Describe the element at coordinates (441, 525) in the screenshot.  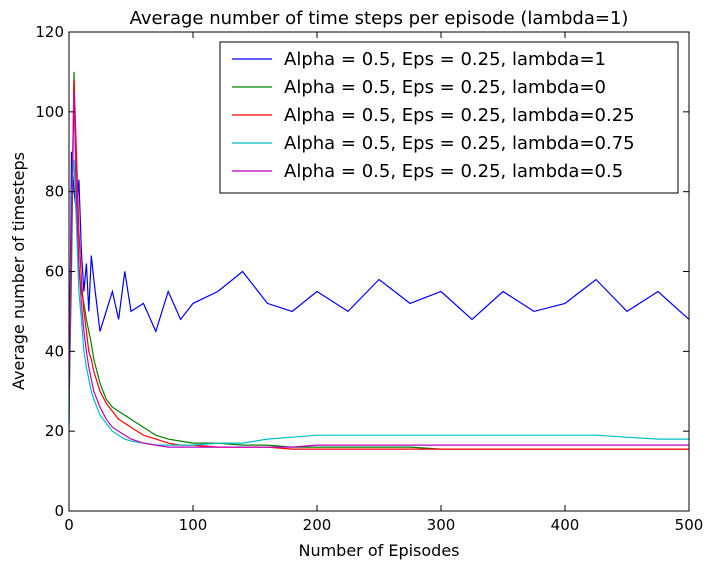
I see `x-tick-label: 300` at that location.